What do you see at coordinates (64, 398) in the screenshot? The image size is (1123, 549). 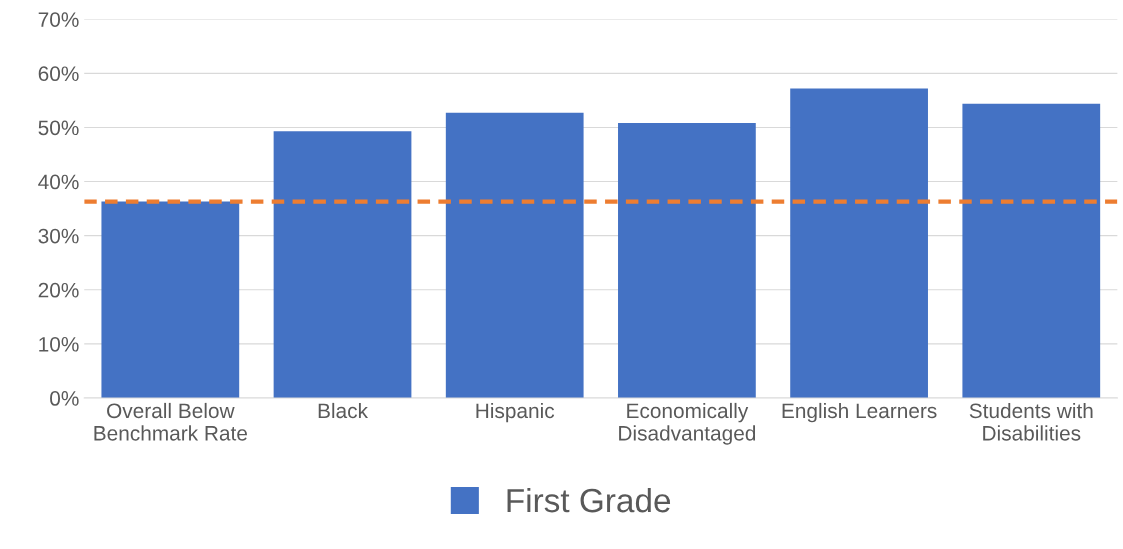 I see `y-tick-label: 0%` at bounding box center [64, 398].